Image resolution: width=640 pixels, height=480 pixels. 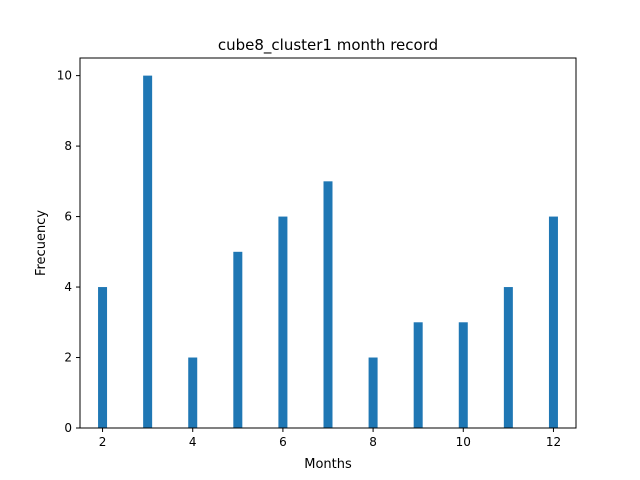 I want to click on x-tick-label: 6, so click(x=283, y=442).